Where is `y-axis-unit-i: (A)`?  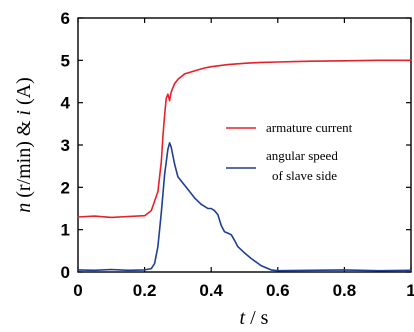 y-axis-unit-i: (A) is located at coordinates (24, 93).